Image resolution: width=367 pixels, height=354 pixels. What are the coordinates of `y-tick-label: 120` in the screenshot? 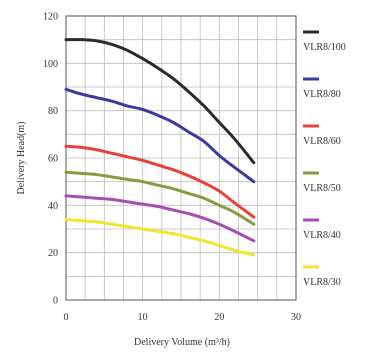 It's located at (50, 17).